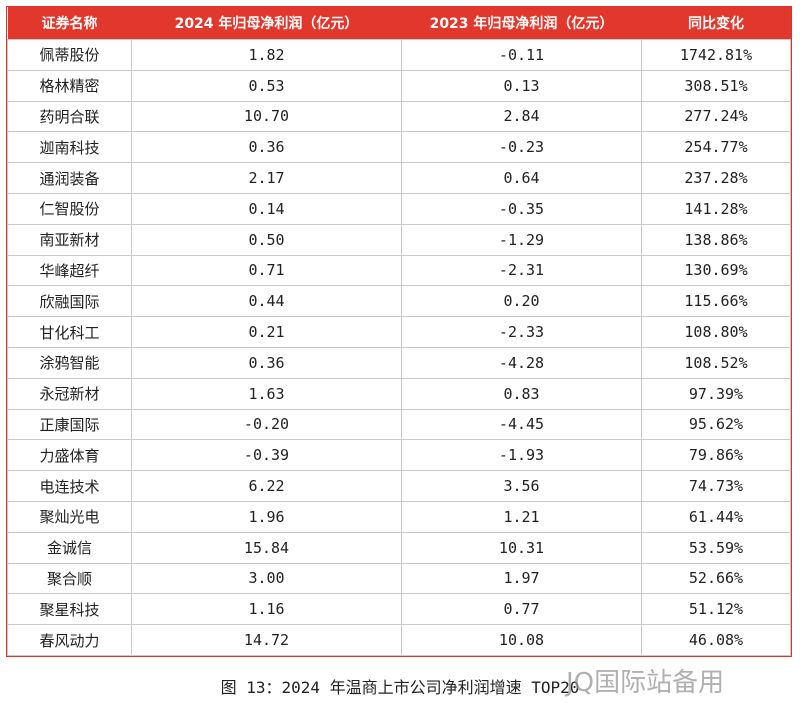 This screenshot has height=704, width=800. What do you see at coordinates (69, 270) in the screenshot?
I see `company-name: 华峰超纤` at bounding box center [69, 270].